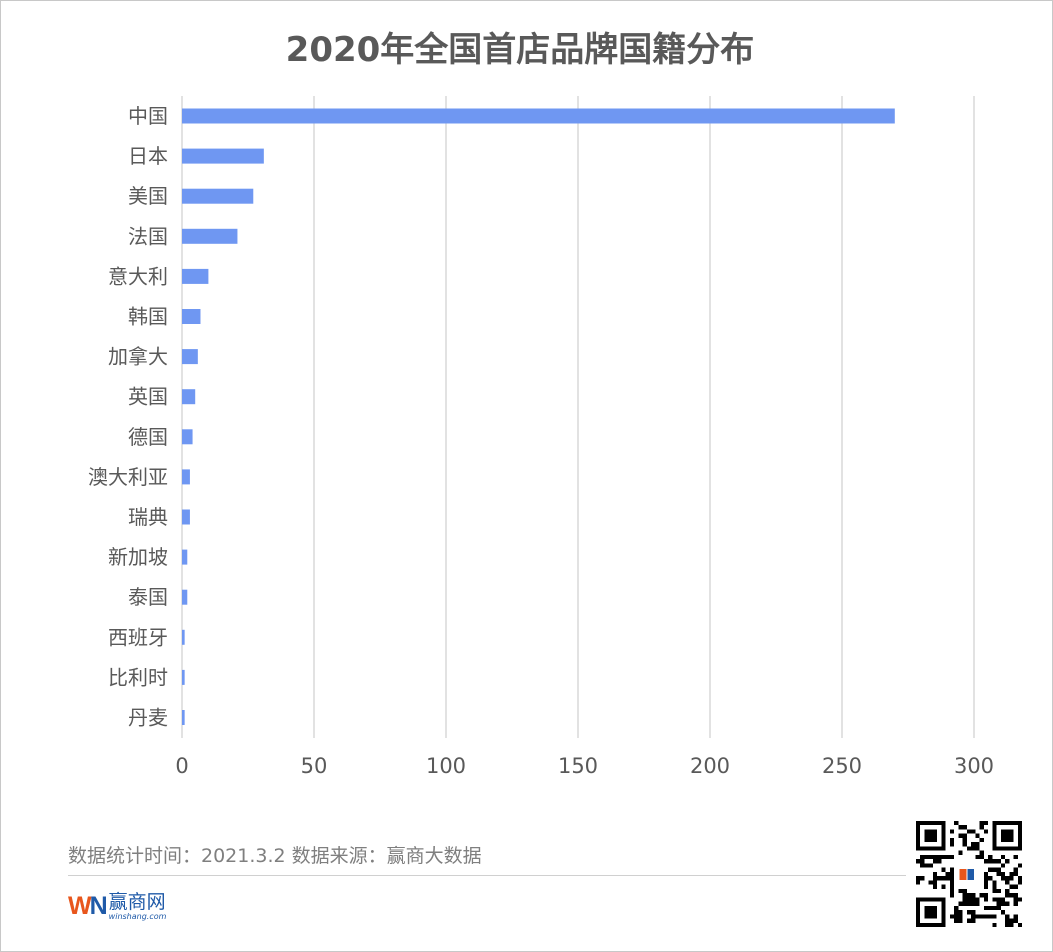 This screenshot has height=952, width=1053. Describe the element at coordinates (183, 717) in the screenshot. I see `bar-丹麦` at that location.